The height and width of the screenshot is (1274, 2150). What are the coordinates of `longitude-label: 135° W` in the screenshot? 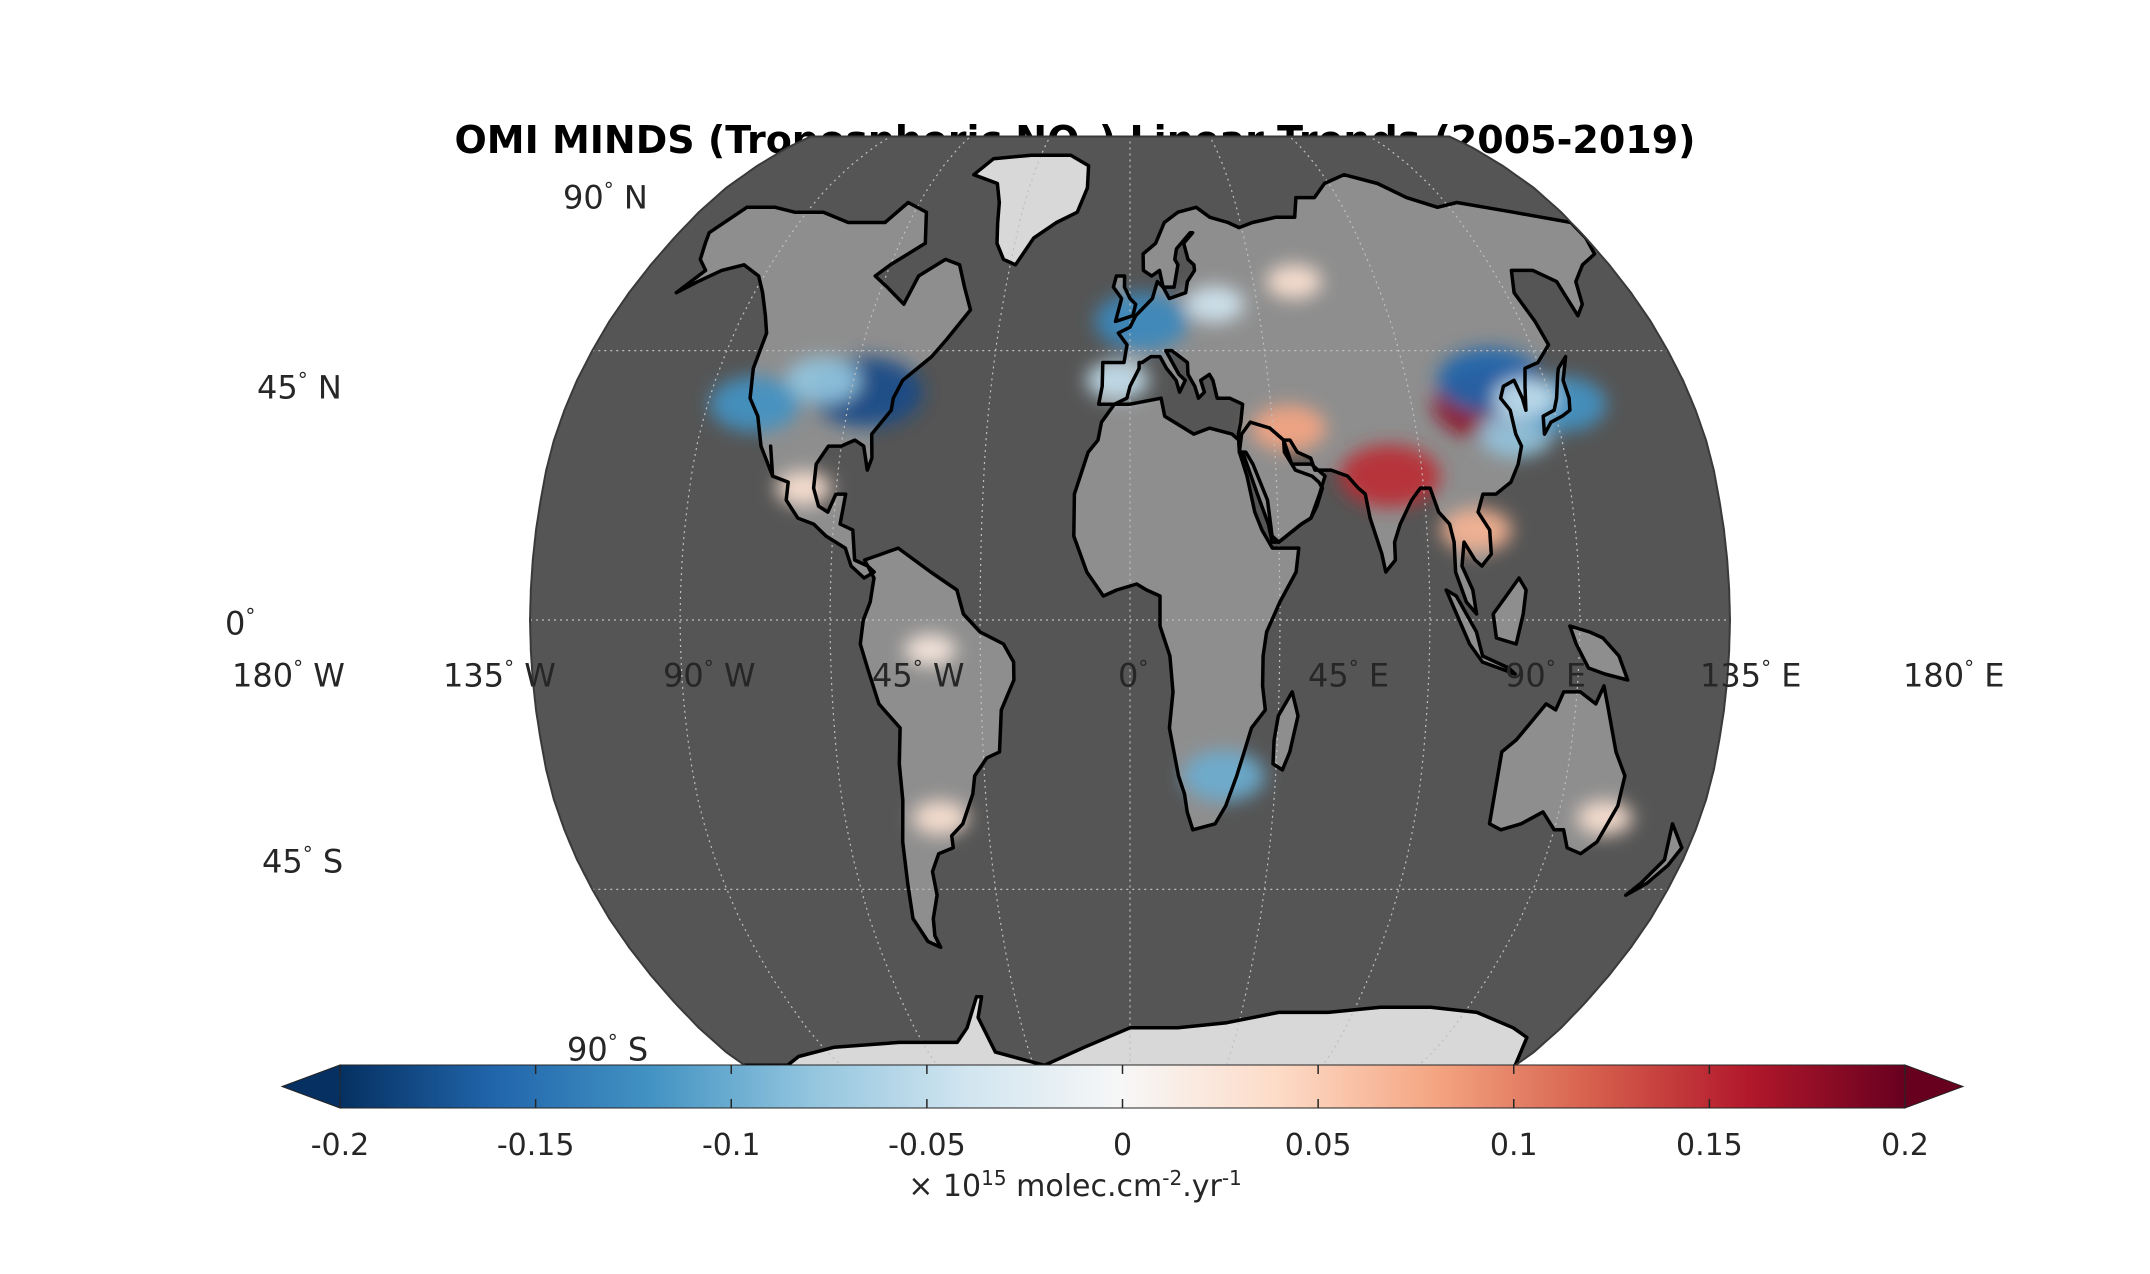 It's located at (499, 675).